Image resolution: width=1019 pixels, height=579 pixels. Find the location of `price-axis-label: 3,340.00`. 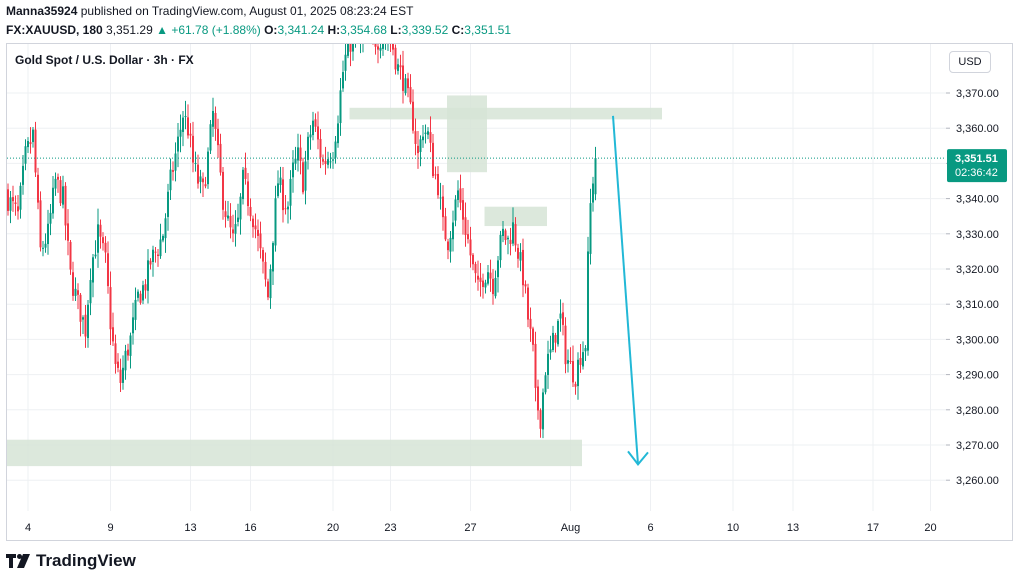

price-axis-label: 3,340.00 is located at coordinates (977, 200).